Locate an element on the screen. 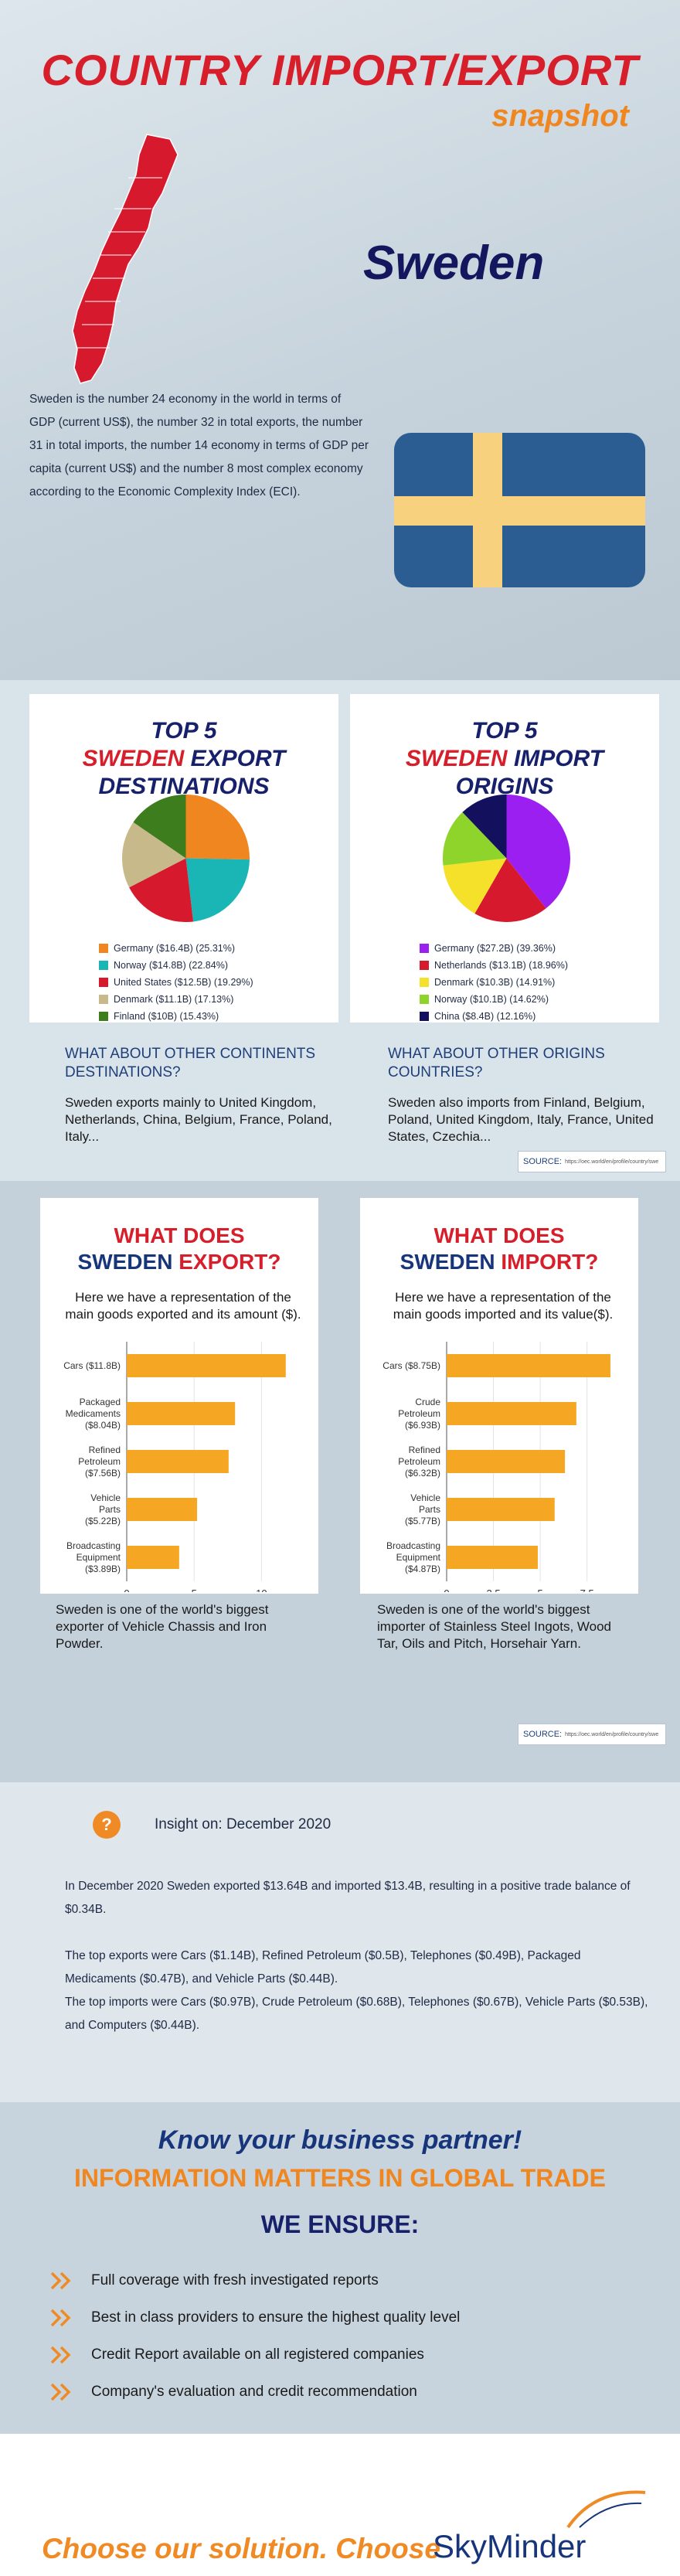  skyminder-swoosh-icon is located at coordinates (606, 2509).